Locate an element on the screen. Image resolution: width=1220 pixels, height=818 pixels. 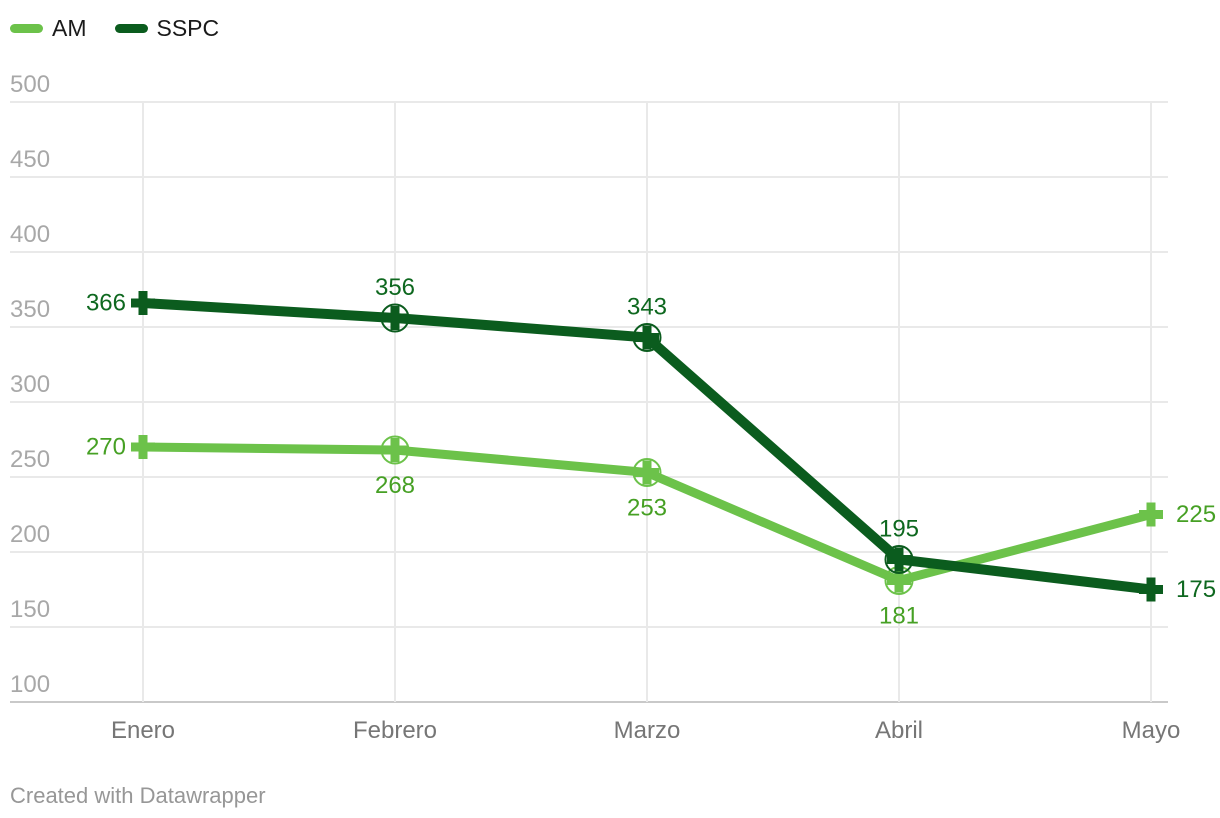
y-tick-label: 500 is located at coordinates (30, 84).